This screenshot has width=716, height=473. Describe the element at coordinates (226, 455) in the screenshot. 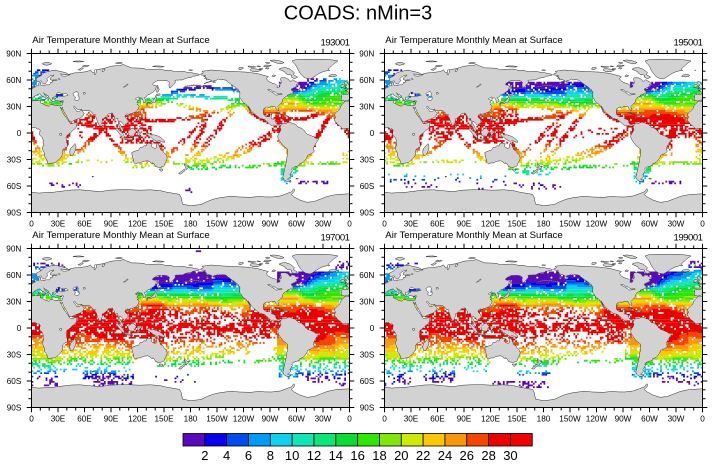

I see `svg-text: 4` at that location.